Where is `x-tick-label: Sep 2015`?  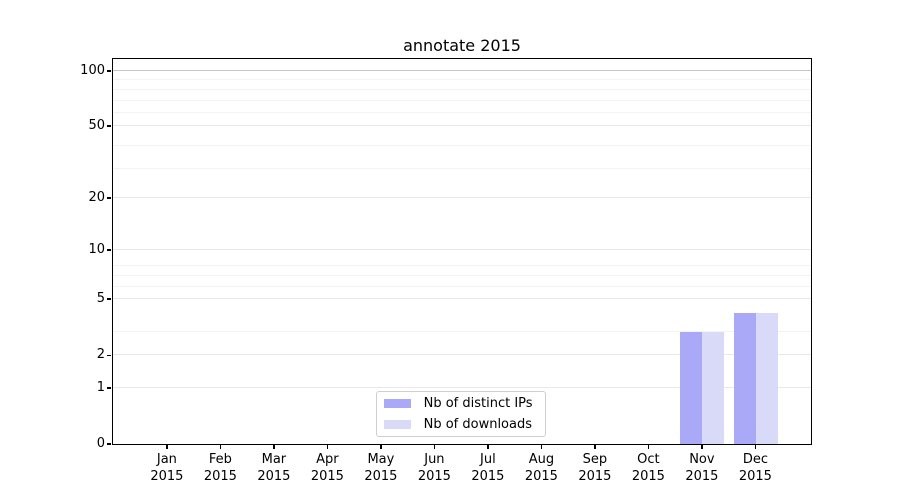
x-tick-label: Sep 2015 is located at coordinates (595, 468).